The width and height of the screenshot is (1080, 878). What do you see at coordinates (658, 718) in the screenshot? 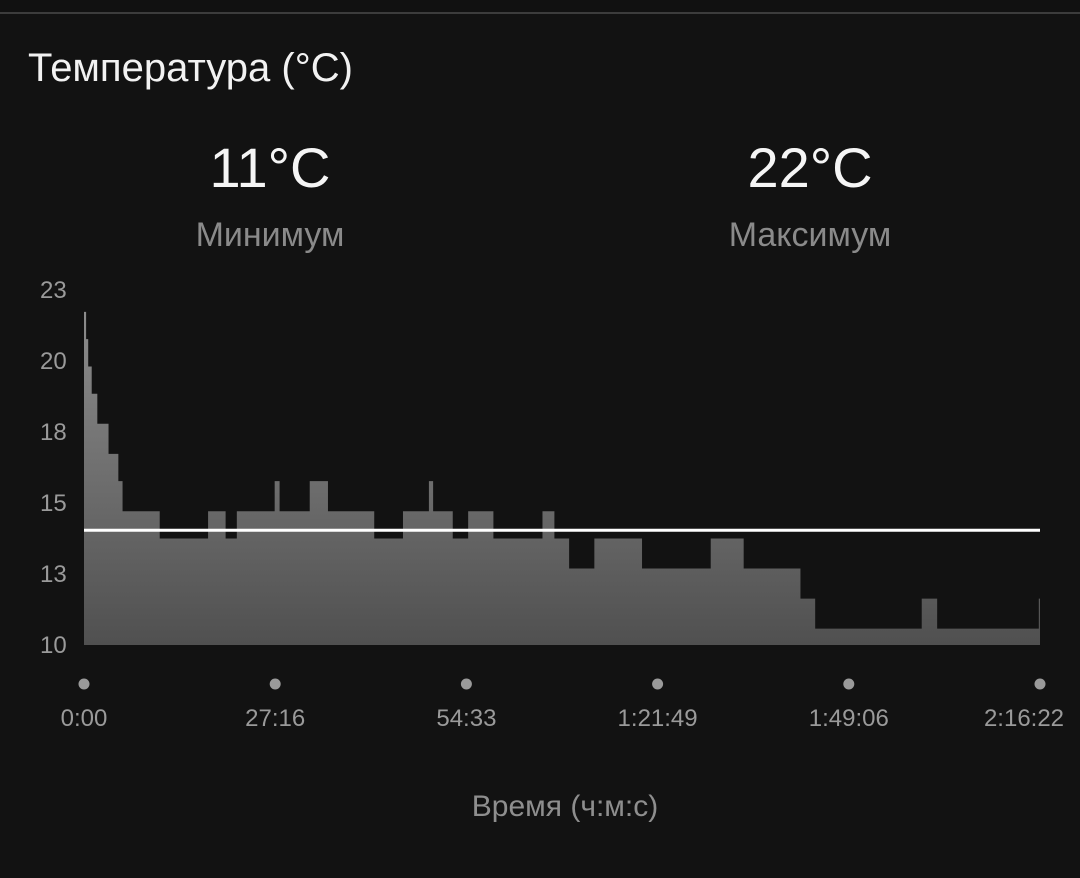
I see `x-tick-label: 1:21:49` at bounding box center [658, 718].